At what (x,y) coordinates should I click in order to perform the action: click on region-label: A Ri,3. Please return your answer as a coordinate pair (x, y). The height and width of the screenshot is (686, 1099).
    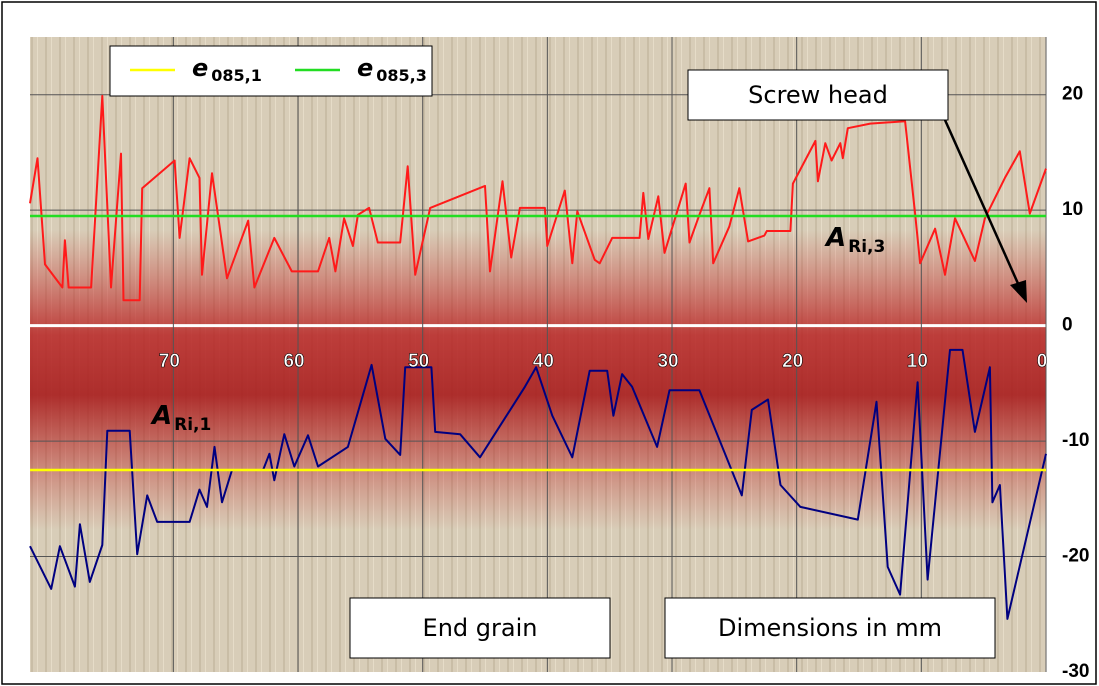
    Looking at the image, I should click on (854, 240).